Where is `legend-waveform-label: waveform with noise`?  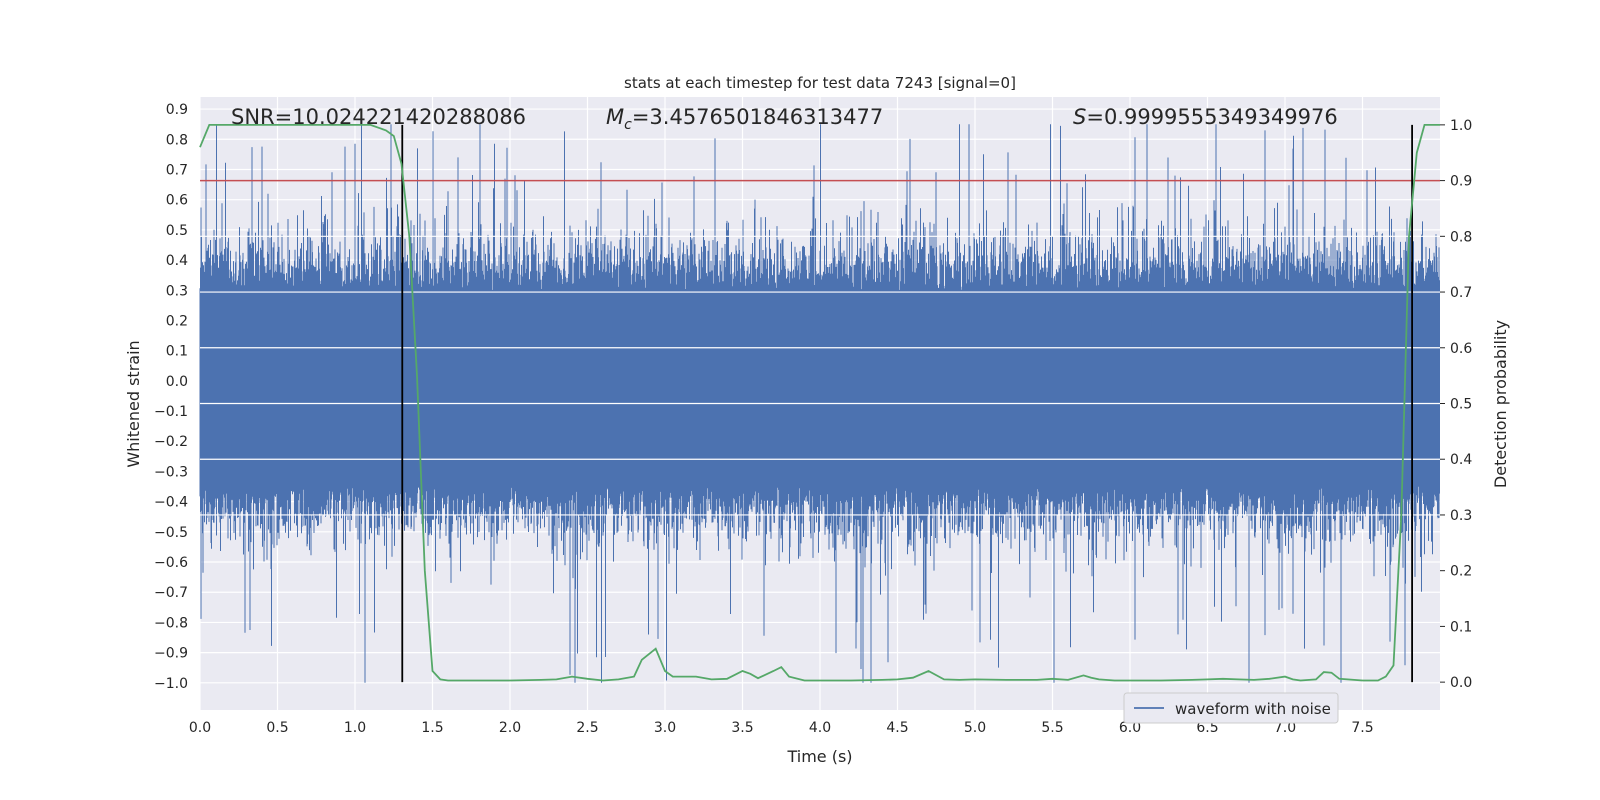
legend-waveform-label: waveform with noise is located at coordinates (1253, 709).